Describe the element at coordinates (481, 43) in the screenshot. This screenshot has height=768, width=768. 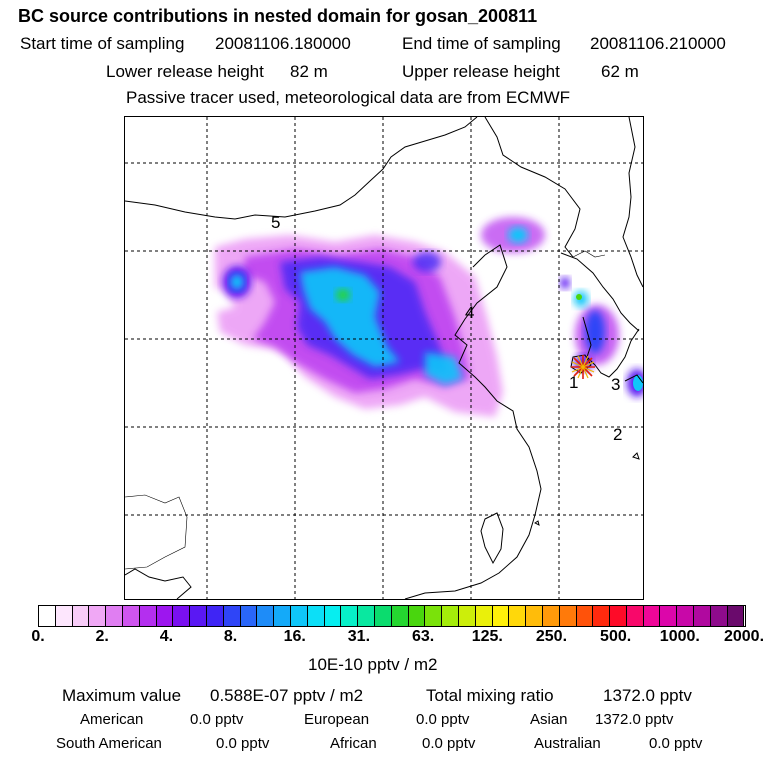
I see `end-time-label: End time of sampling` at that location.